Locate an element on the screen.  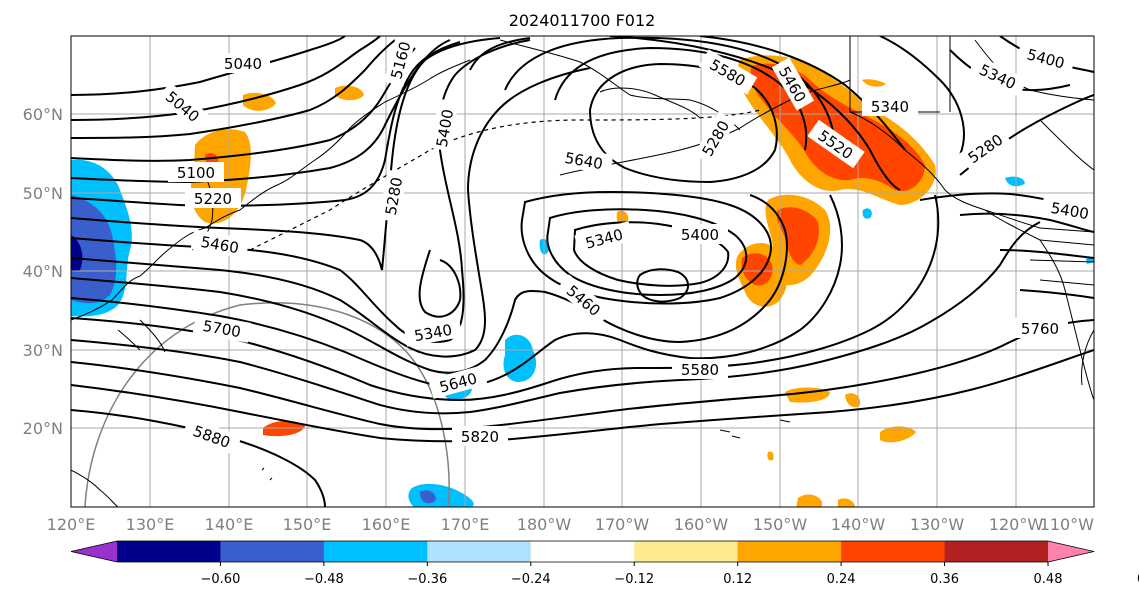
lon-label: 170°W is located at coordinates (622, 524).